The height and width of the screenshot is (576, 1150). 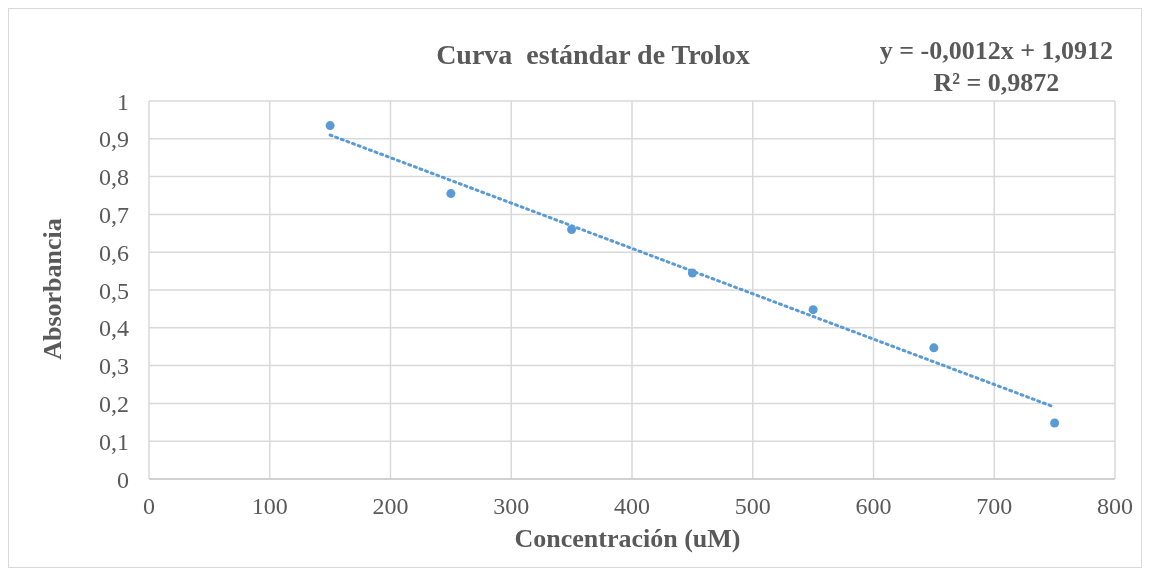 I want to click on text: R² = 0,9872, so click(x=996, y=83).